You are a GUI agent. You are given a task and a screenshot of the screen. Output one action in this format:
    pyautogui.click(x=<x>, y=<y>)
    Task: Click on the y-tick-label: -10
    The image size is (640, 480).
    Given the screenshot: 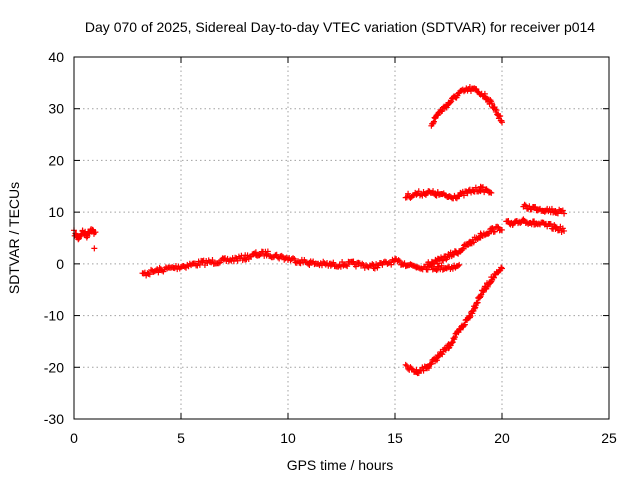 What is the action you would take?
    pyautogui.click(x=54, y=316)
    